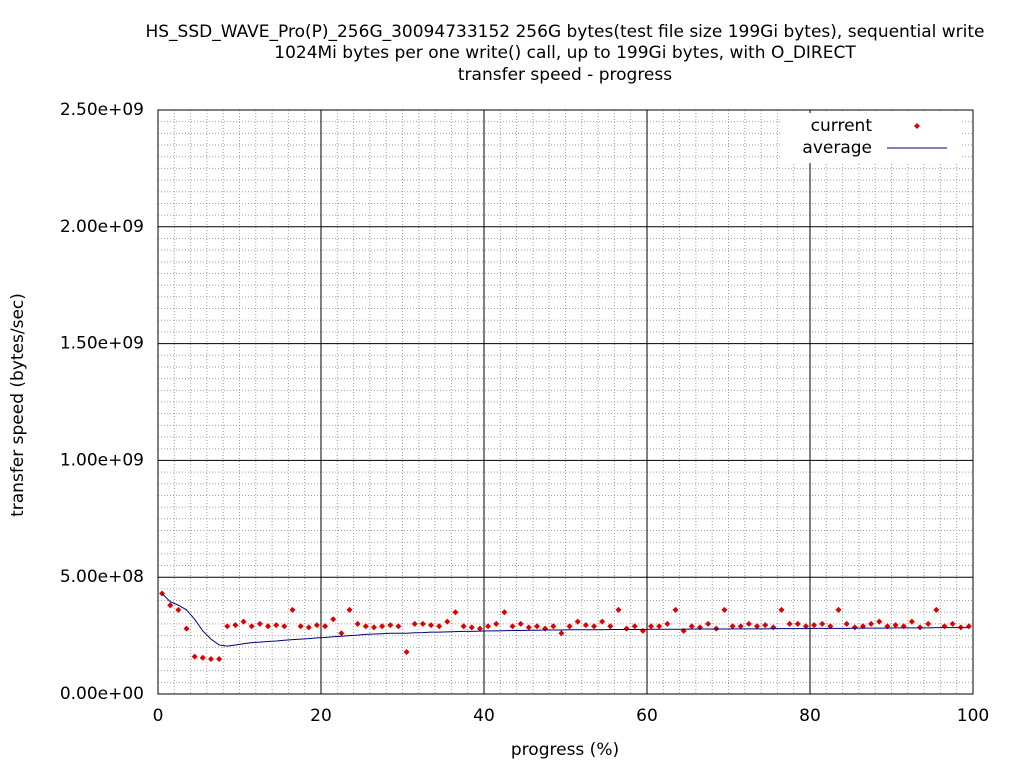 This screenshot has height=768, width=1024. I want to click on chart-title: transfer speed - progress, so click(565, 75).